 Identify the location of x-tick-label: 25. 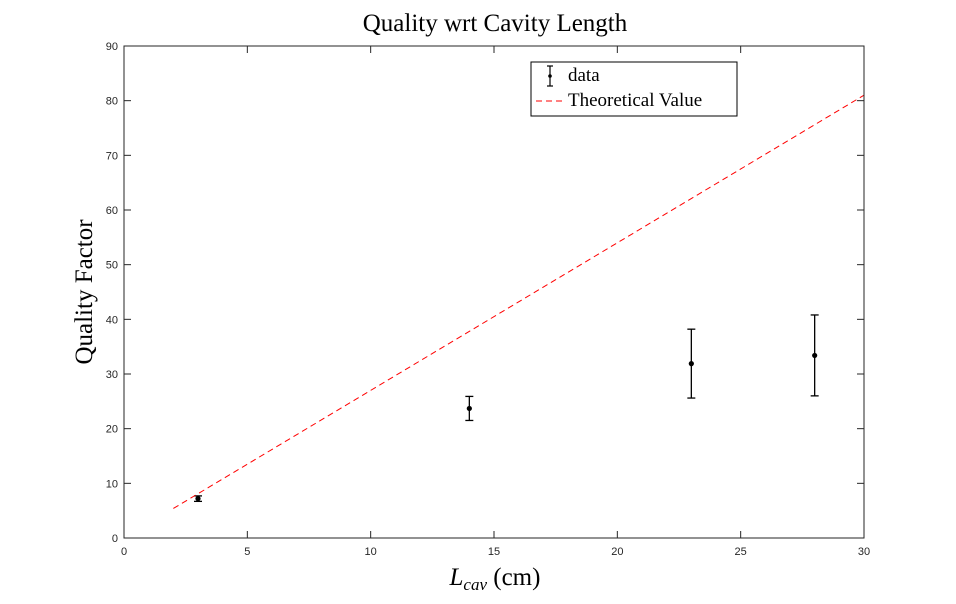
(741, 552).